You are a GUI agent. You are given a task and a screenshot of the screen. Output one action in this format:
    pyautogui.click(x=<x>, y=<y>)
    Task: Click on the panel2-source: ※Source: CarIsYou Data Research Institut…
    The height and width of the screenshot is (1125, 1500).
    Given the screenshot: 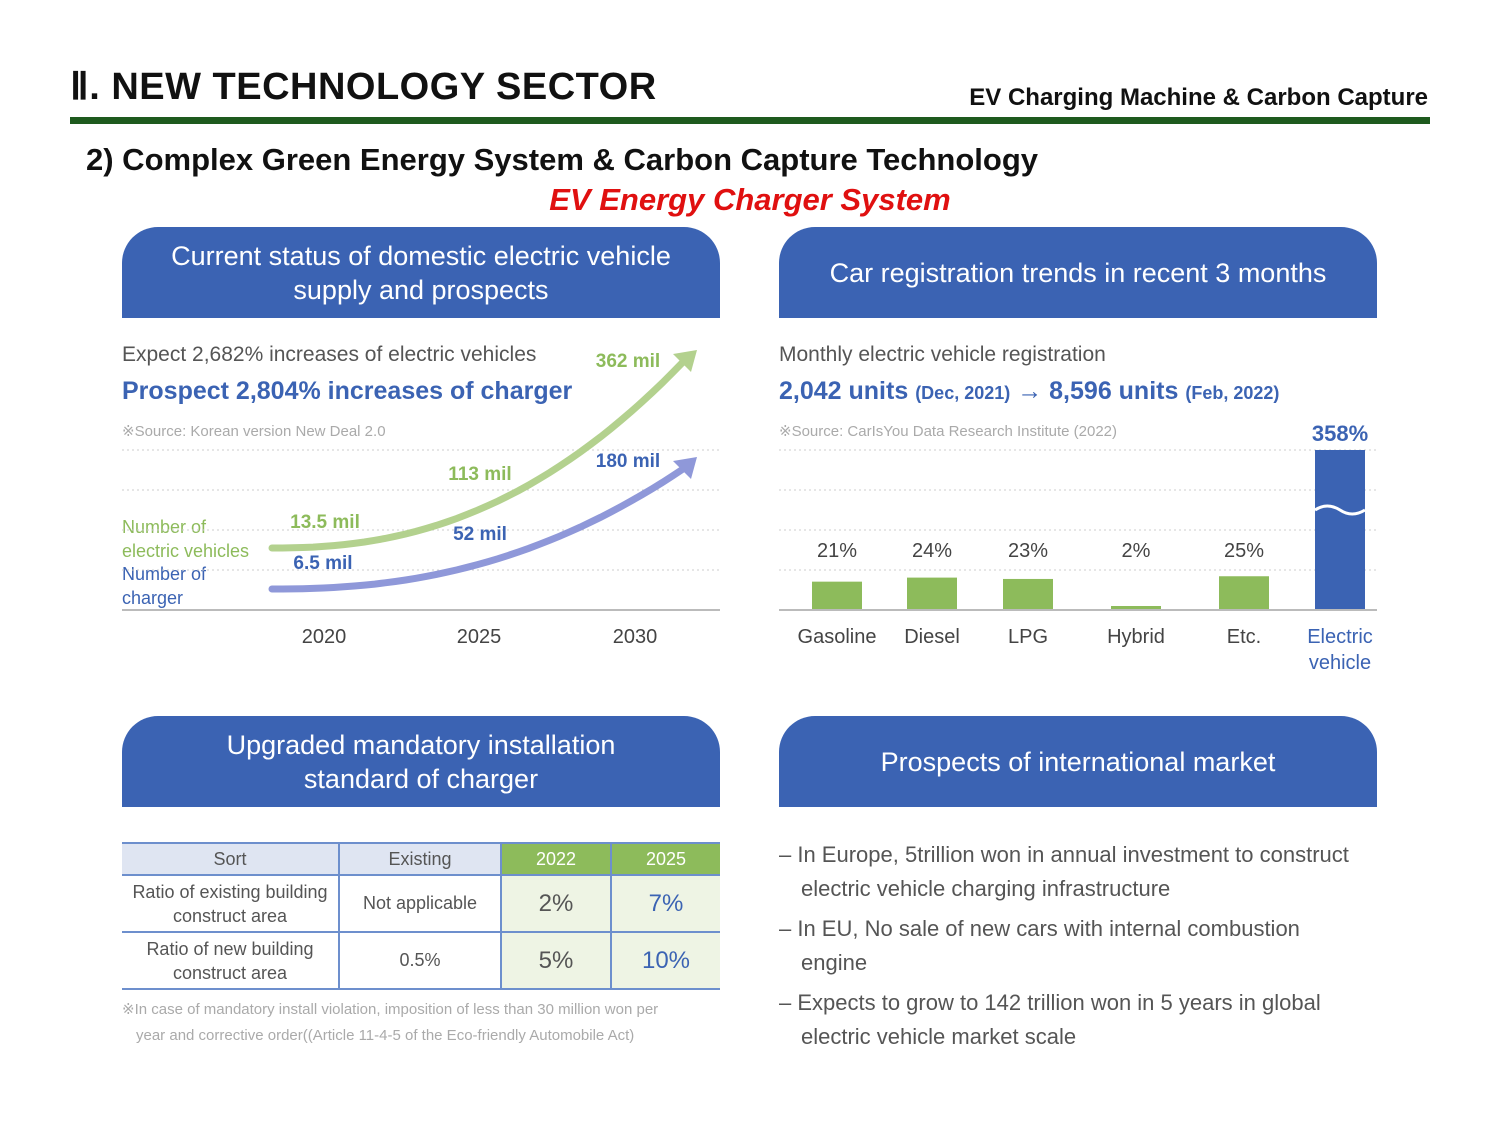 What is the action you would take?
    pyautogui.click(x=948, y=431)
    